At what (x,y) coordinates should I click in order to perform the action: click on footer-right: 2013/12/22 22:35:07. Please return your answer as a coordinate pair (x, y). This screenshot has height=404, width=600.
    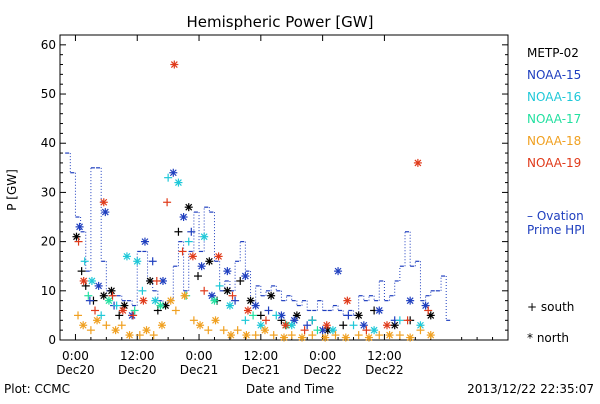
    Looking at the image, I should click on (530, 389).